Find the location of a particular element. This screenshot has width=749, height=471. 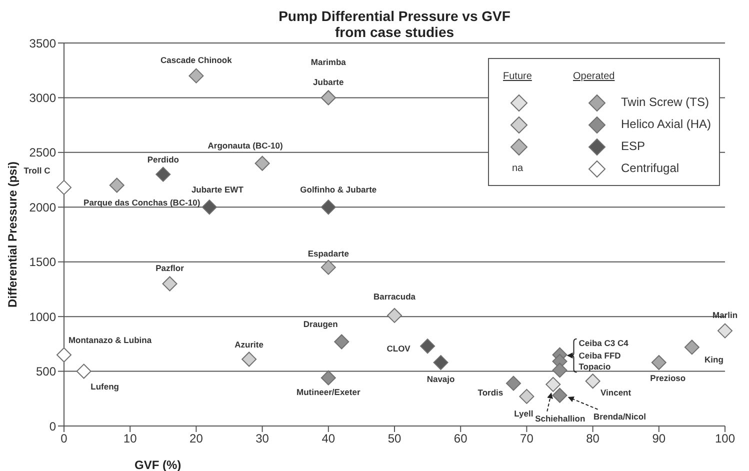

data-label: Espadarte is located at coordinates (329, 253).